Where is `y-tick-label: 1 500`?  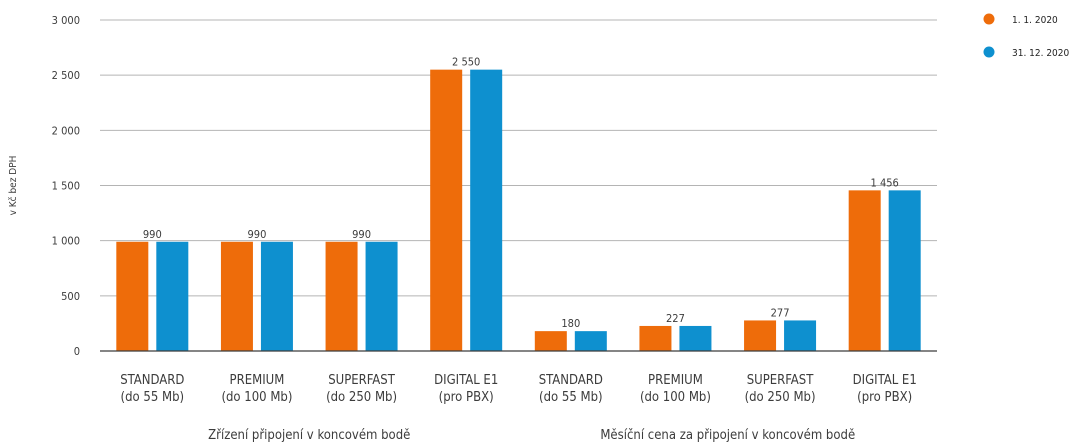 y-tick-label: 1 500 is located at coordinates (66, 186).